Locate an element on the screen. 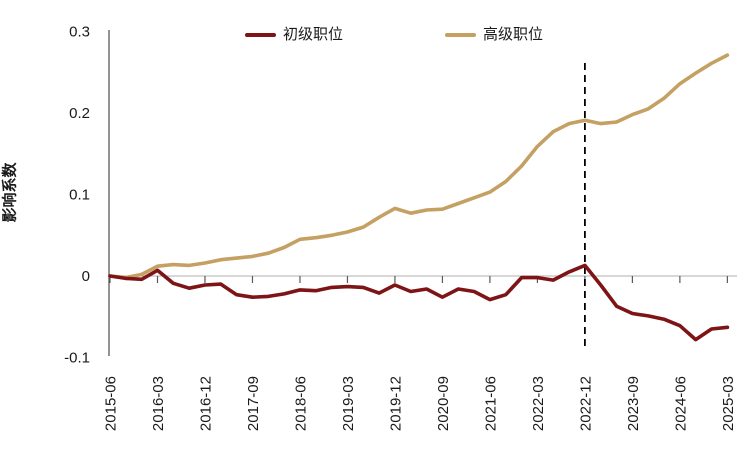 The image size is (756, 460). y-tick-label: 0.3 is located at coordinates (79, 32).